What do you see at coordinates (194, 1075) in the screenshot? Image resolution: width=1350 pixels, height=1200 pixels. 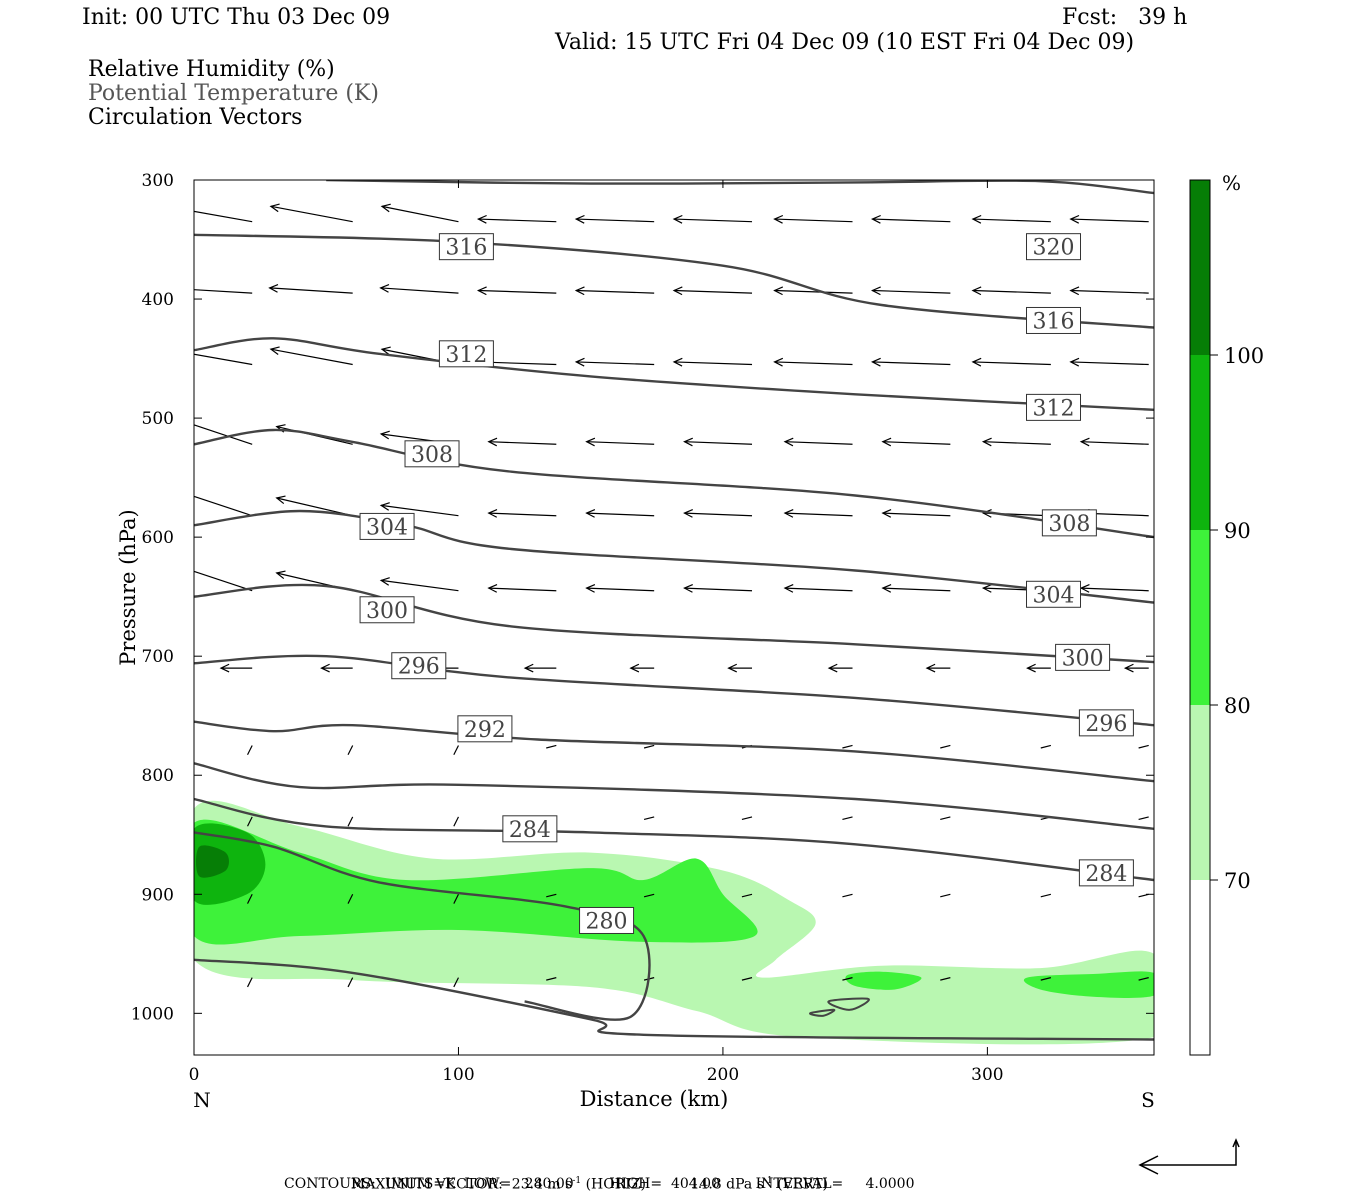 I see `x-tick-label: 0` at bounding box center [194, 1075].